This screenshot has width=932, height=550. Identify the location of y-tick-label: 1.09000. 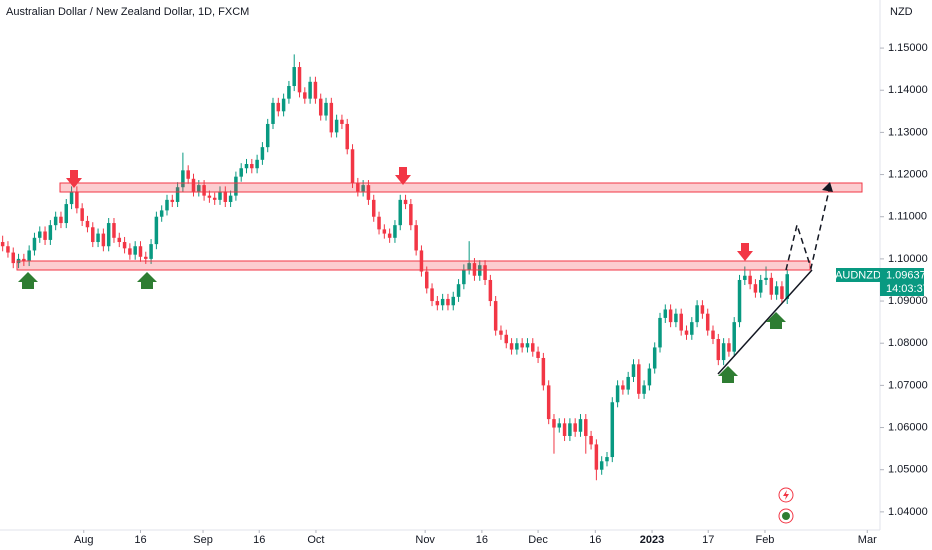
(908, 301).